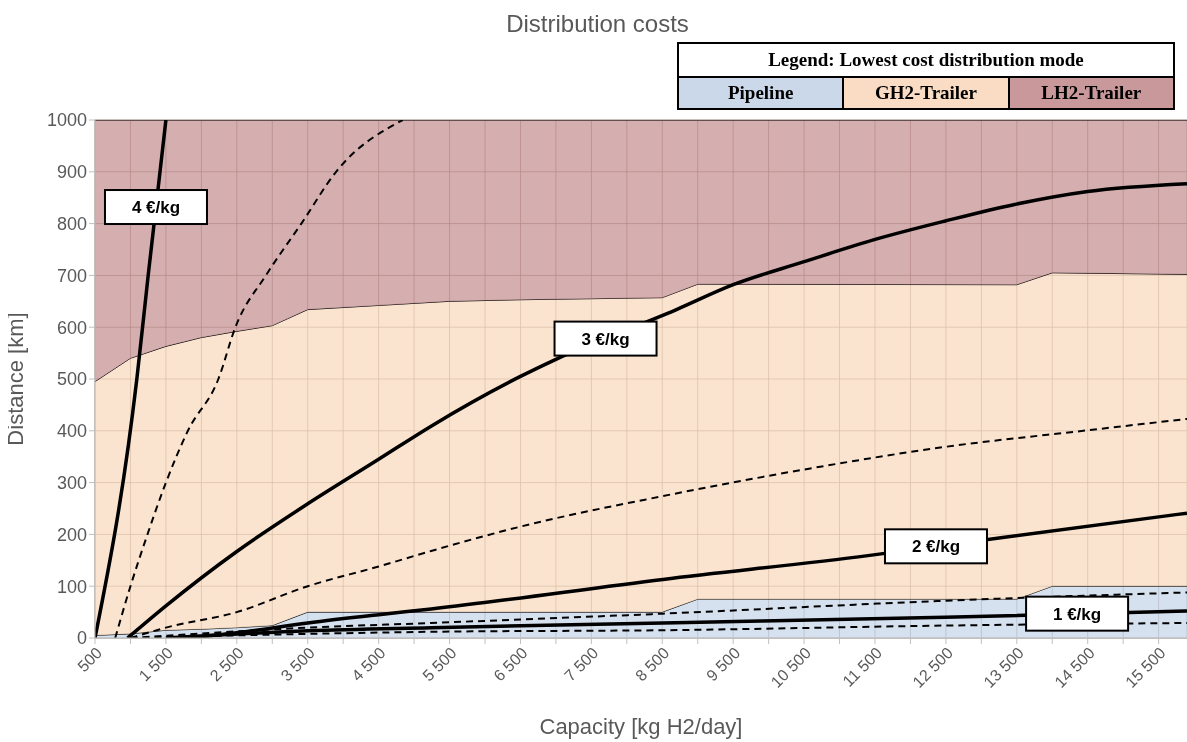  What do you see at coordinates (156, 664) in the screenshot?
I see `x-tick-label: 1 500` at bounding box center [156, 664].